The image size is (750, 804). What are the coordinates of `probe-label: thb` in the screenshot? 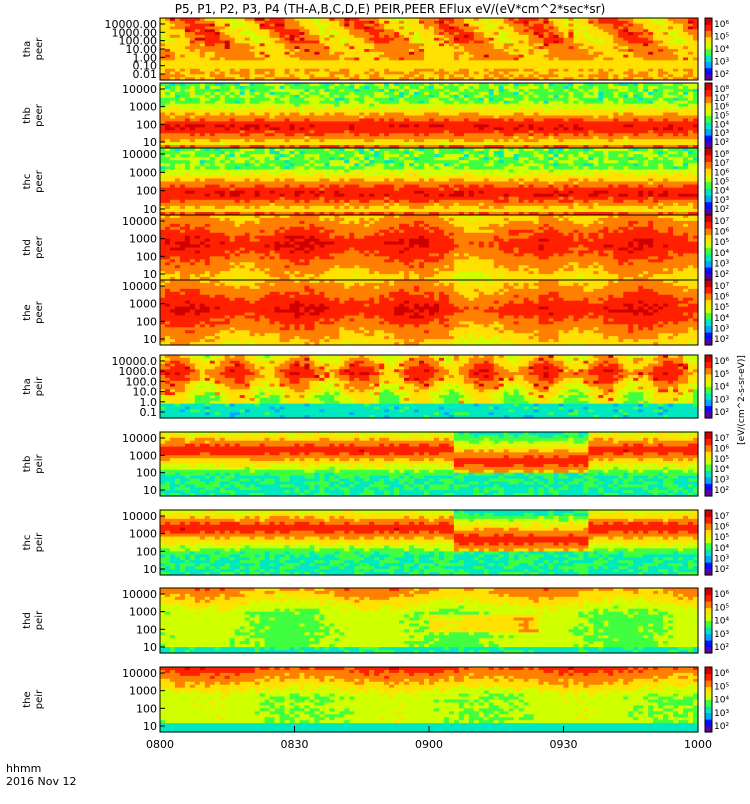 It's located at (27, 115).